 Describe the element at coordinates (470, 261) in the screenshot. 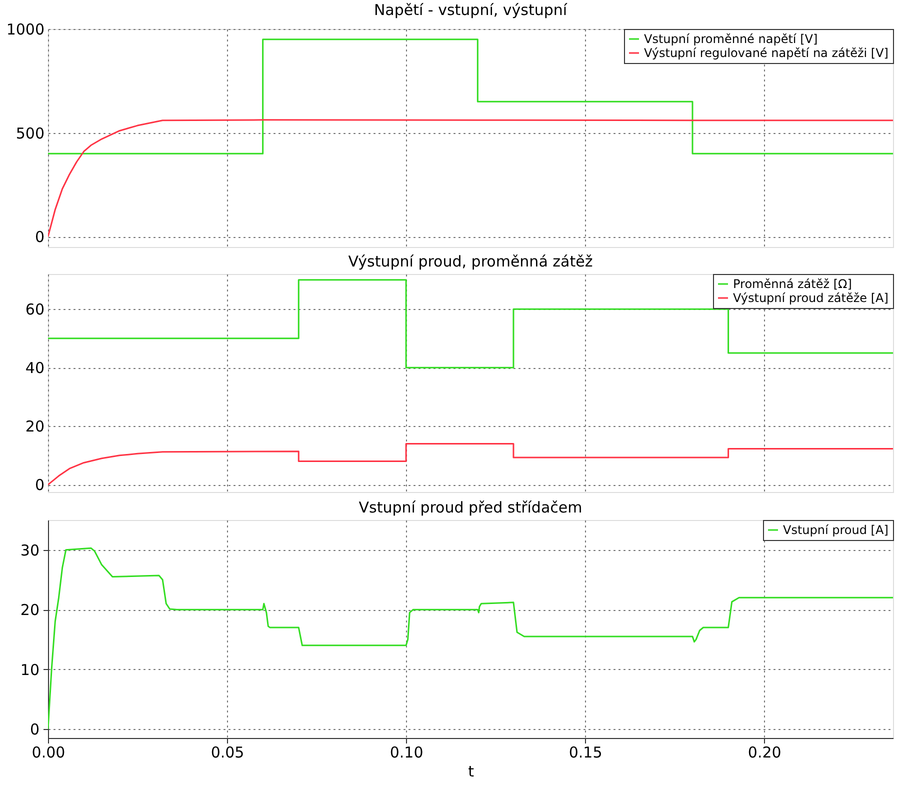

I see `chart-title: Výstupní proud, proměnná zátěž` at that location.